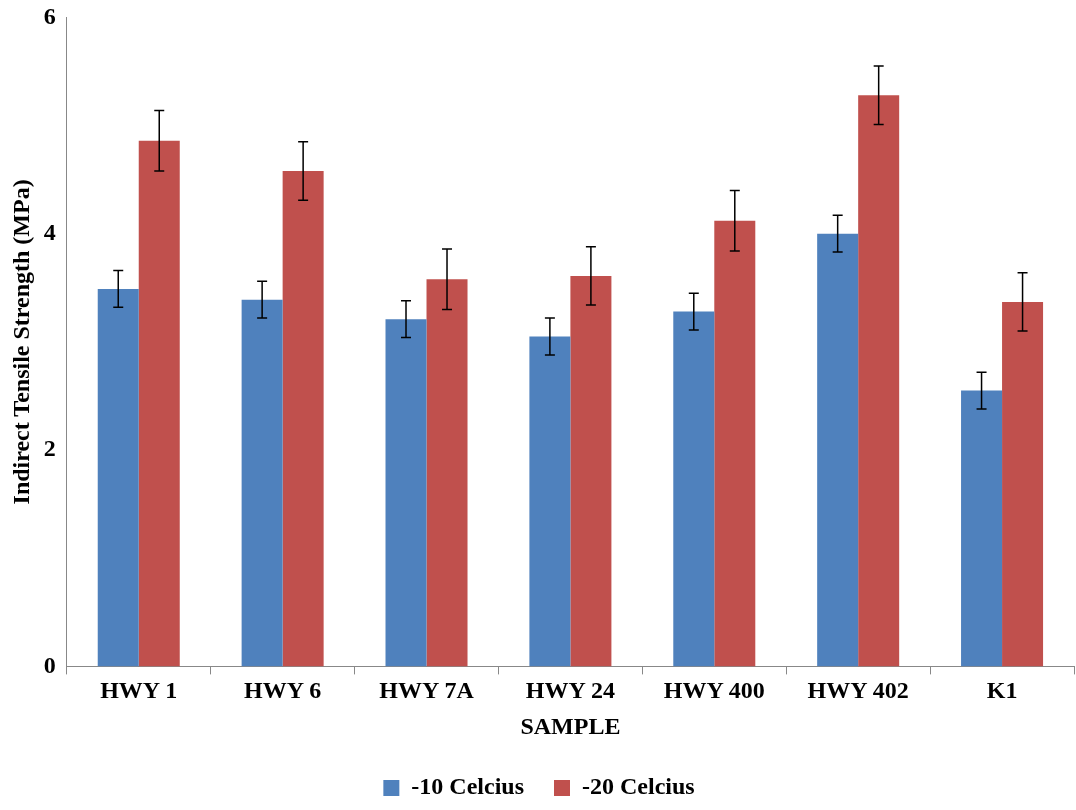  I want to click on x-tick-label: HWY 24, so click(570, 690).